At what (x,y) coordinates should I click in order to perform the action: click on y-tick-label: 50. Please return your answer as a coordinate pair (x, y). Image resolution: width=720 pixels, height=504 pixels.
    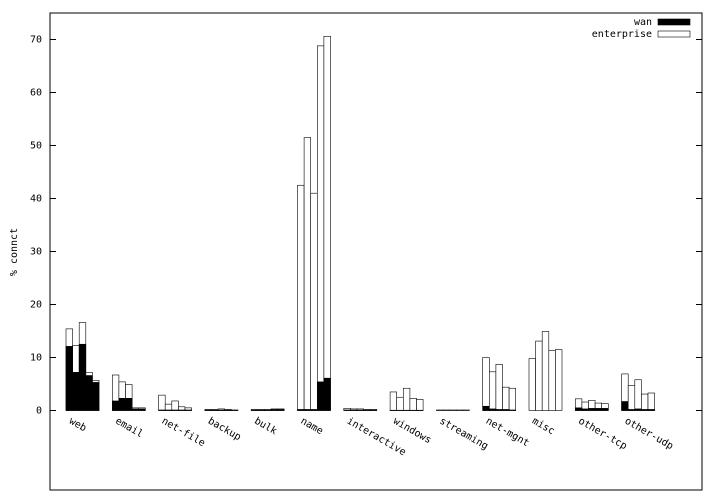
    Looking at the image, I should click on (36, 146).